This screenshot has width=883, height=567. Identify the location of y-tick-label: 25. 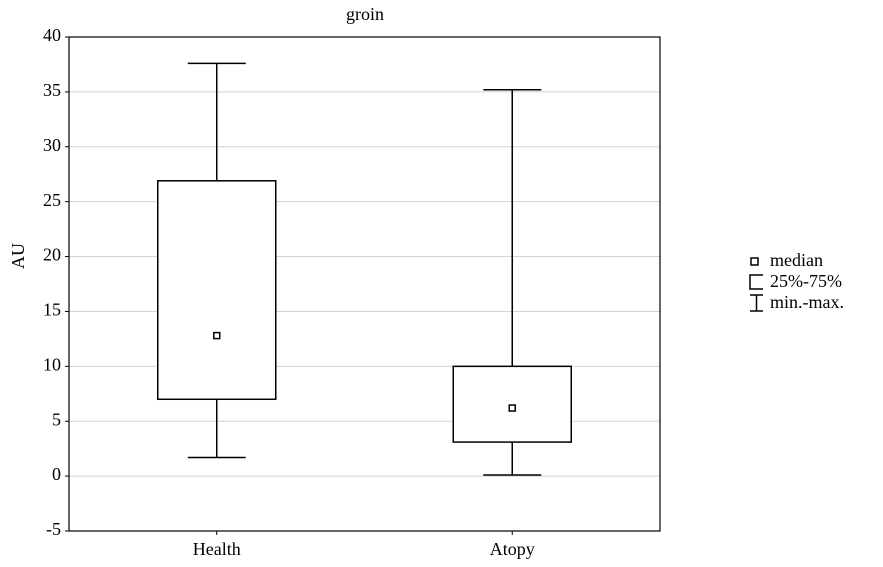
(52, 200).